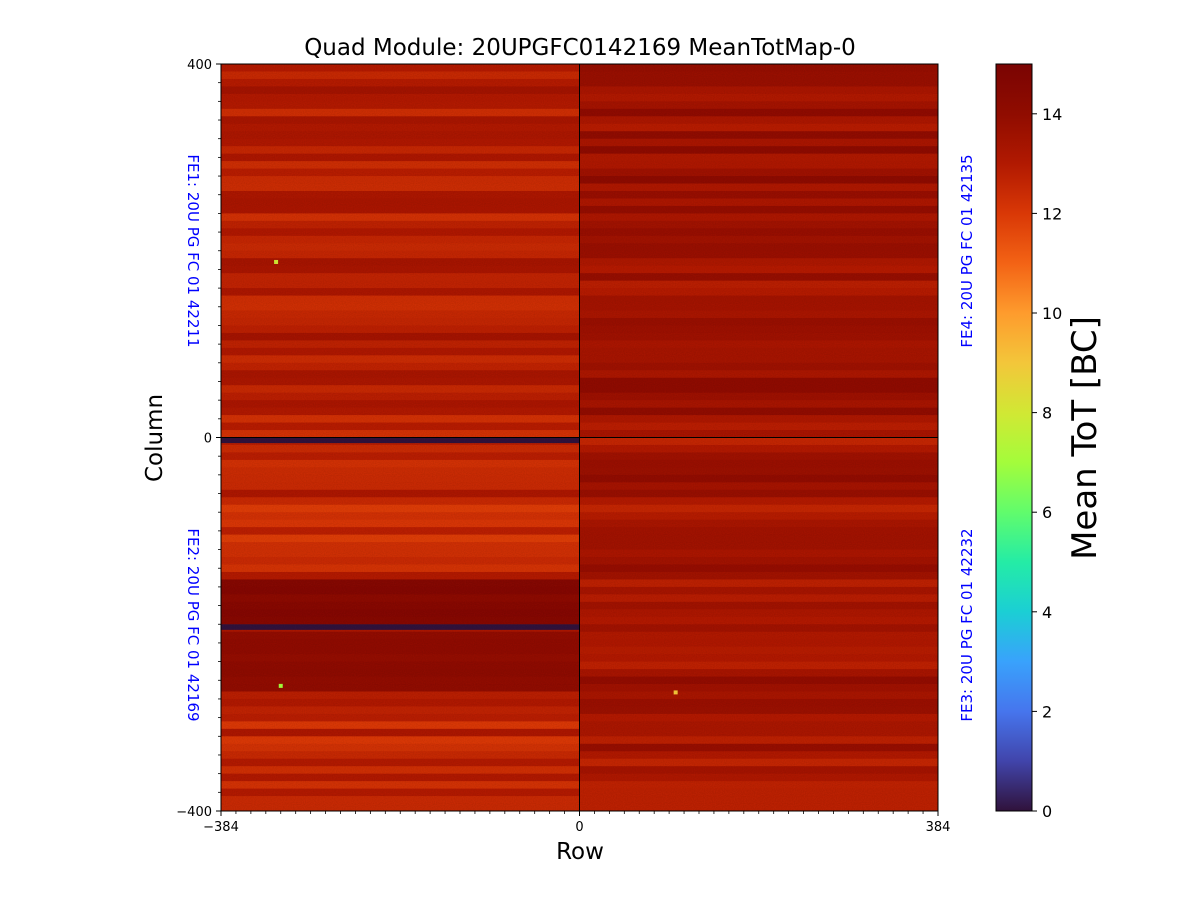 The image size is (1200, 900). I want to click on y-tick-label: 0, so click(208, 439).